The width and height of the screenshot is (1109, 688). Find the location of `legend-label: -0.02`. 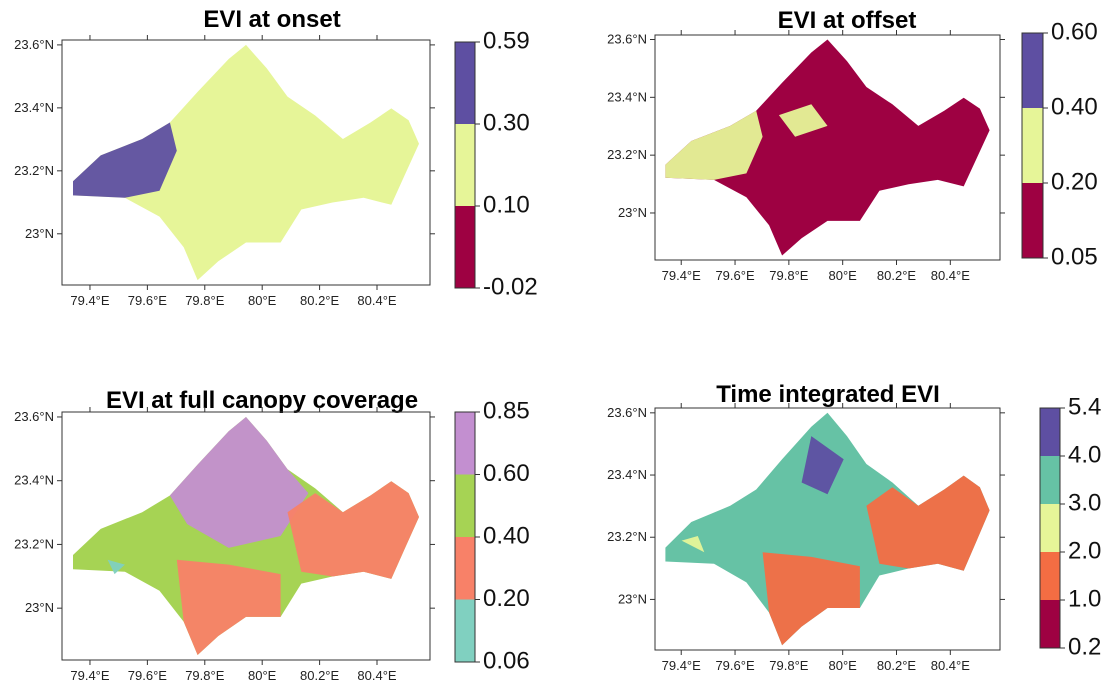

legend-label: -0.02 is located at coordinates (510, 286).